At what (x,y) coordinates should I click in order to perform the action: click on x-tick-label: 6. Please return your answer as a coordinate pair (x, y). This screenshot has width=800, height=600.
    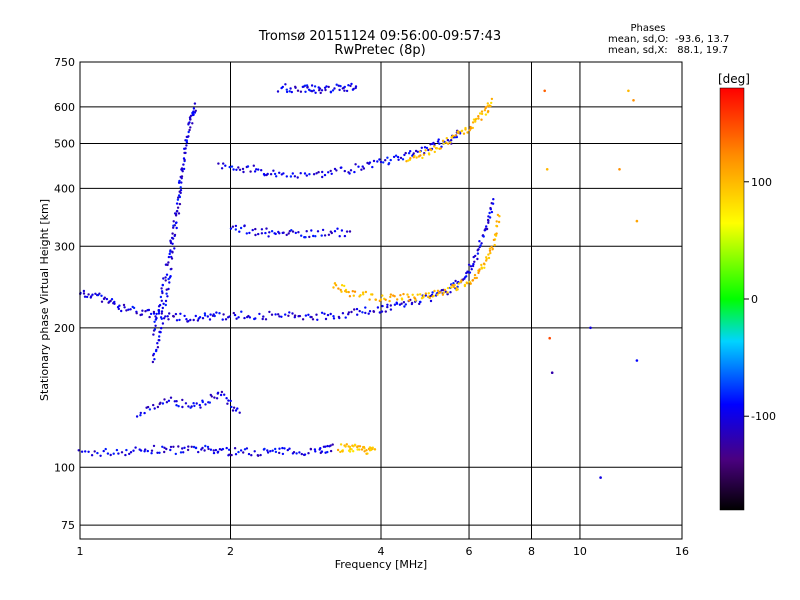
    Looking at the image, I should click on (469, 551).